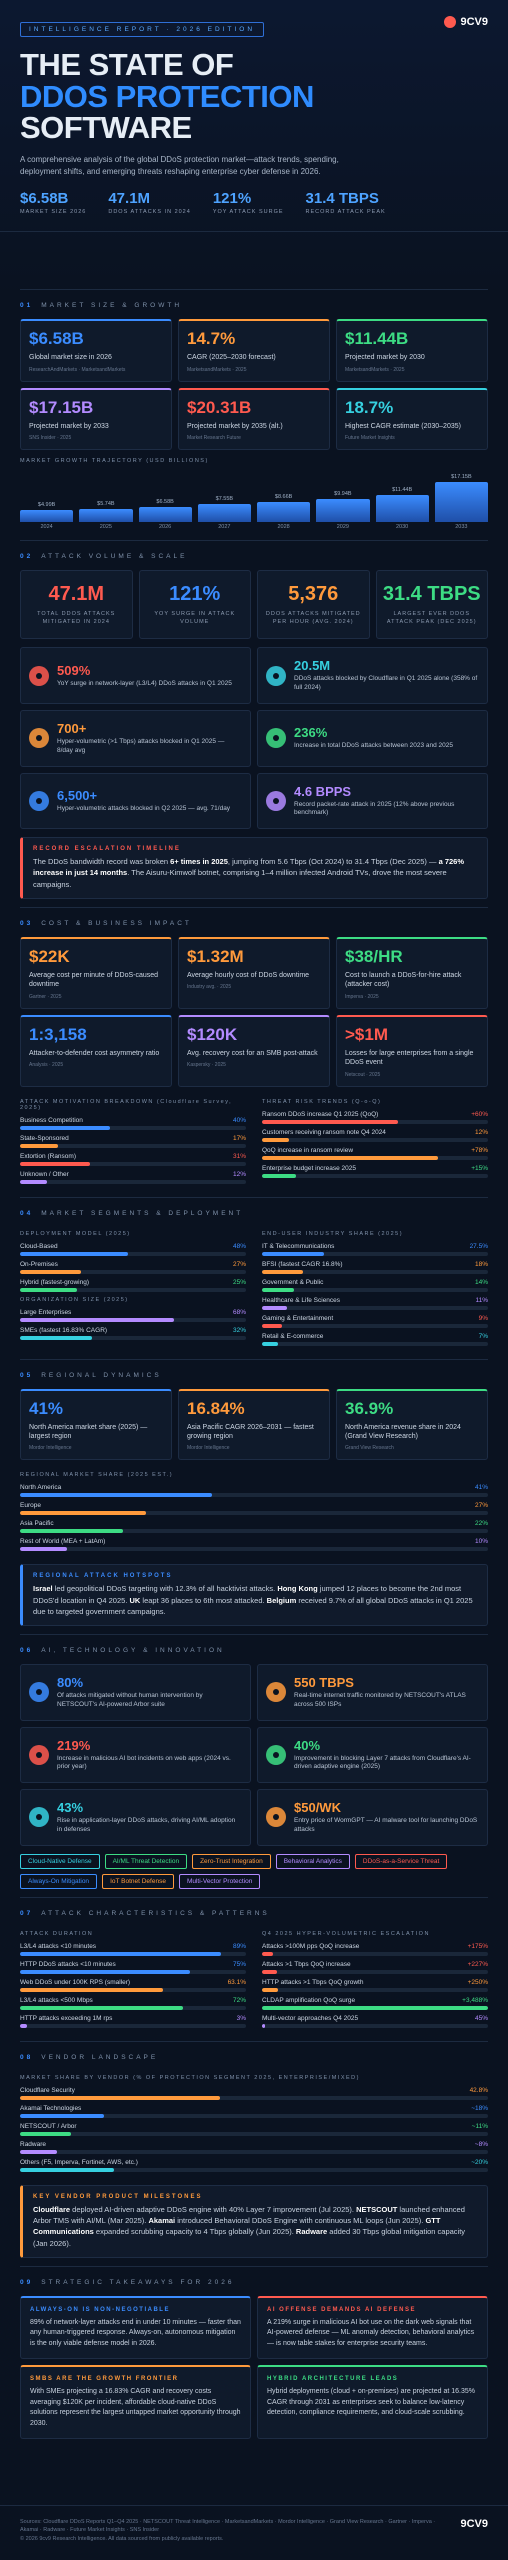 This screenshot has width=508, height=2560. What do you see at coordinates (375, 1318) in the screenshot?
I see `bar-row-text: Gaming & Entertainment 9%` at bounding box center [375, 1318].